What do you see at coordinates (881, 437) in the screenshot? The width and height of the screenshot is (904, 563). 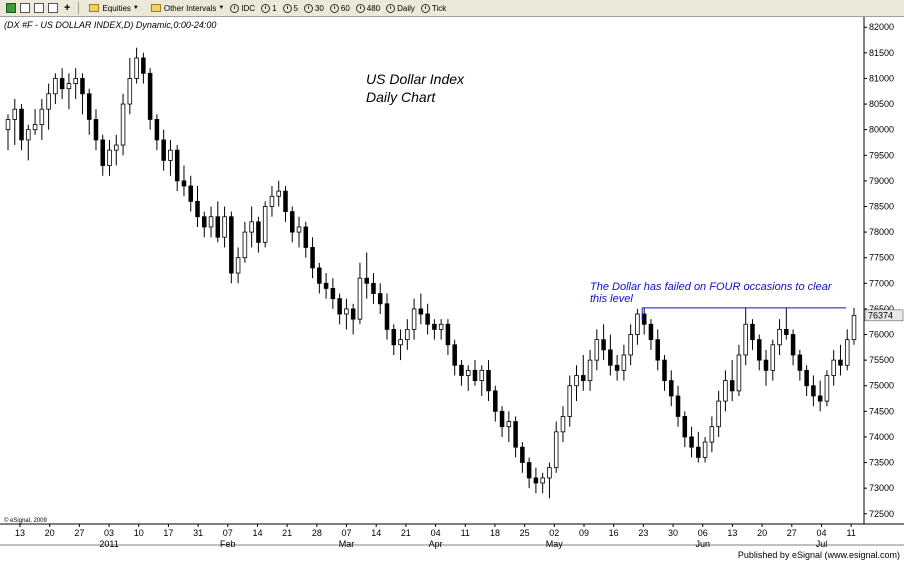 I see `y-tick-label: 74000` at bounding box center [881, 437].